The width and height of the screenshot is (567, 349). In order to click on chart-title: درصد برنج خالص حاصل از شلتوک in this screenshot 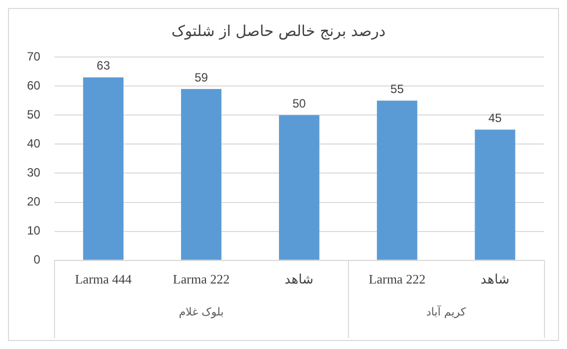, I will do `click(278, 31)`.